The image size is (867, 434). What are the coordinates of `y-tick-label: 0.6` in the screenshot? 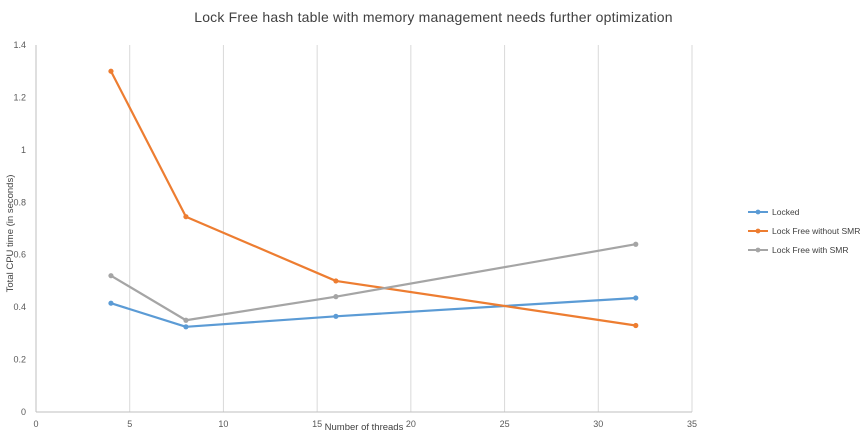 It's located at (19, 255).